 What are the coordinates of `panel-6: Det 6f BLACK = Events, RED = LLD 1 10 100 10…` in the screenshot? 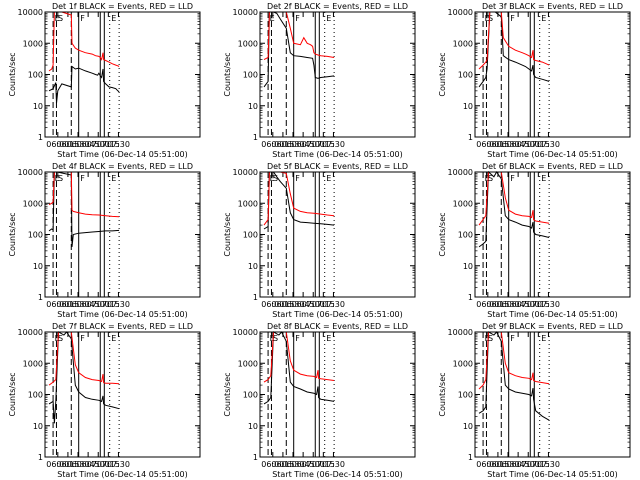 It's located at (534, 240).